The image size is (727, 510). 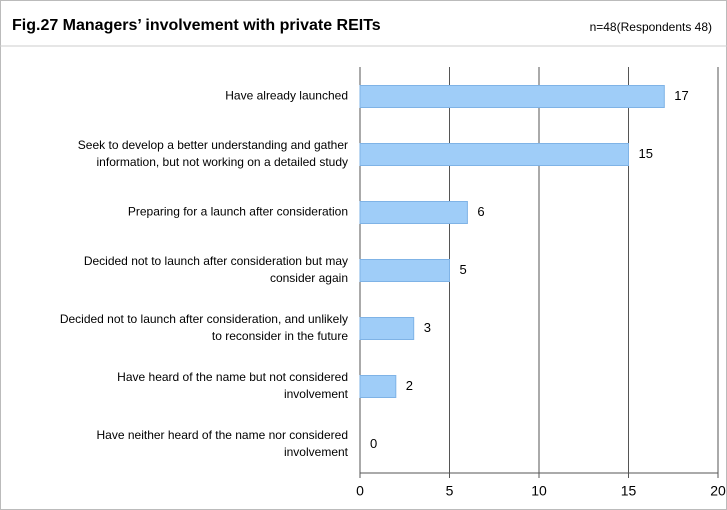 I want to click on data-label: 15, so click(x=646, y=153).